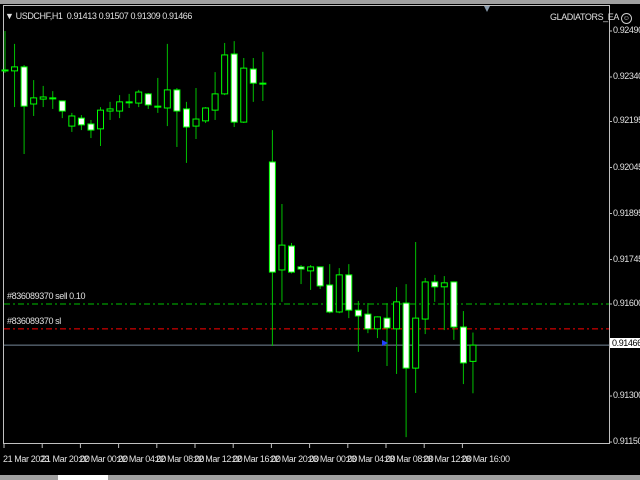 This screenshot has height=480, width=640. What do you see at coordinates (256, 459) in the screenshot?
I see `time-axis-label: 22 Mar 16:00` at bounding box center [256, 459].